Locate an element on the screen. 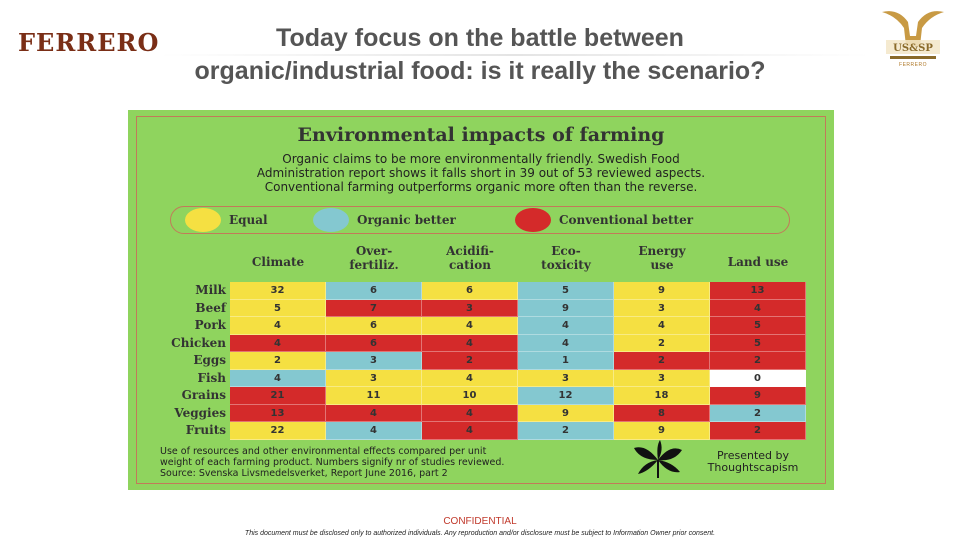 The width and height of the screenshot is (960, 540). presented-by-line-2: Thoughtscapism is located at coordinates (753, 467).